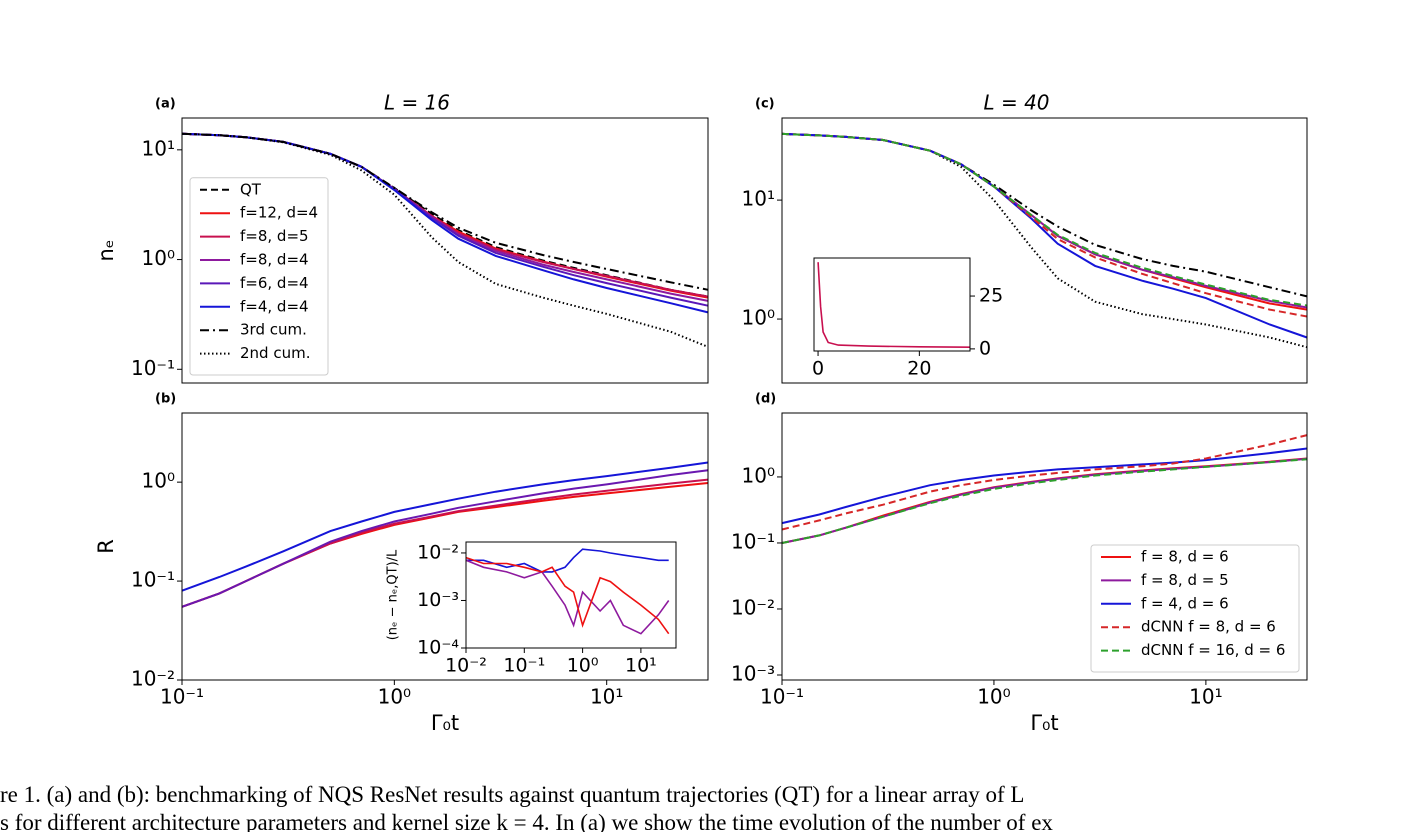 The image size is (1402, 832). I want to click on legend-label: f=8, d=4, so click(274, 260).